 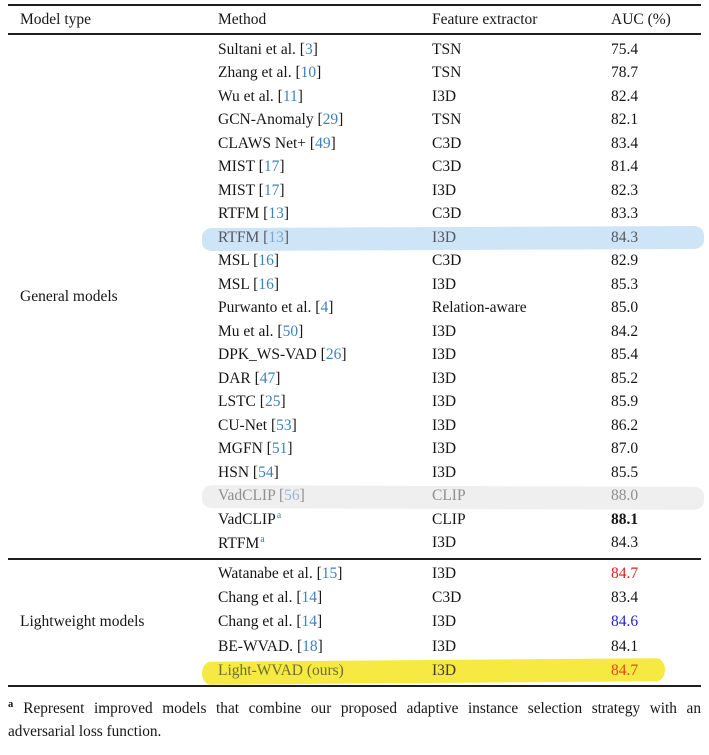 What do you see at coordinates (459, 544) in the screenshot?
I see `table-row: RTFMa I3D 84.3` at bounding box center [459, 544].